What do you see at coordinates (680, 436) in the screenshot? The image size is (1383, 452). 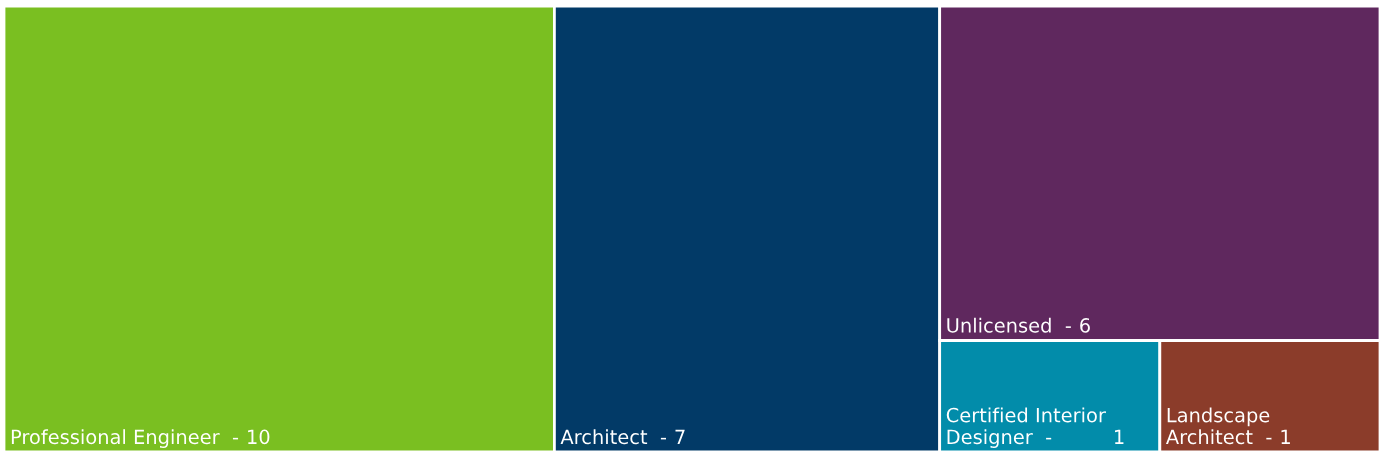 I see `data-label: 7` at bounding box center [680, 436].